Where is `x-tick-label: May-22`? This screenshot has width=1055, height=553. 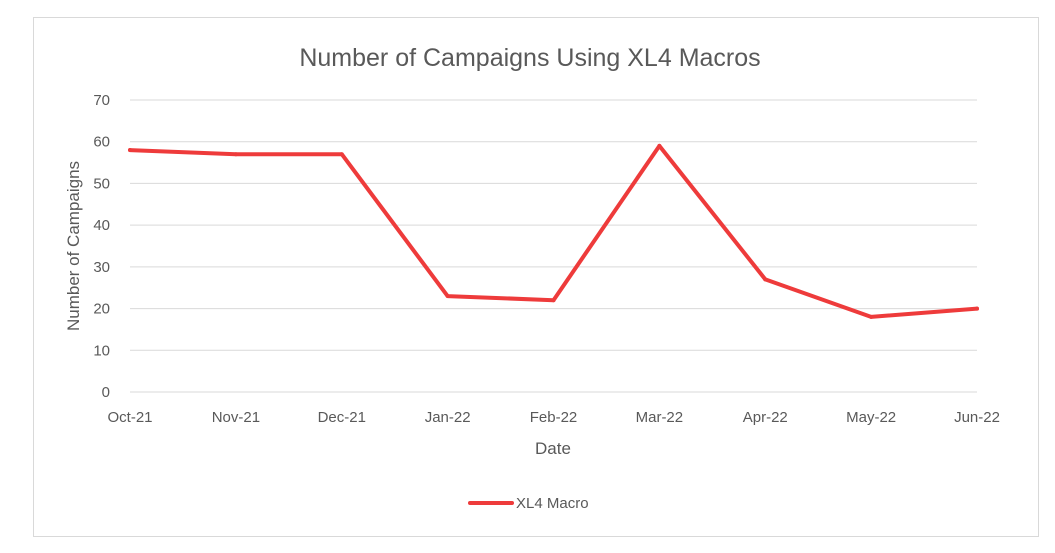
x-tick-label: May-22 is located at coordinates (871, 417).